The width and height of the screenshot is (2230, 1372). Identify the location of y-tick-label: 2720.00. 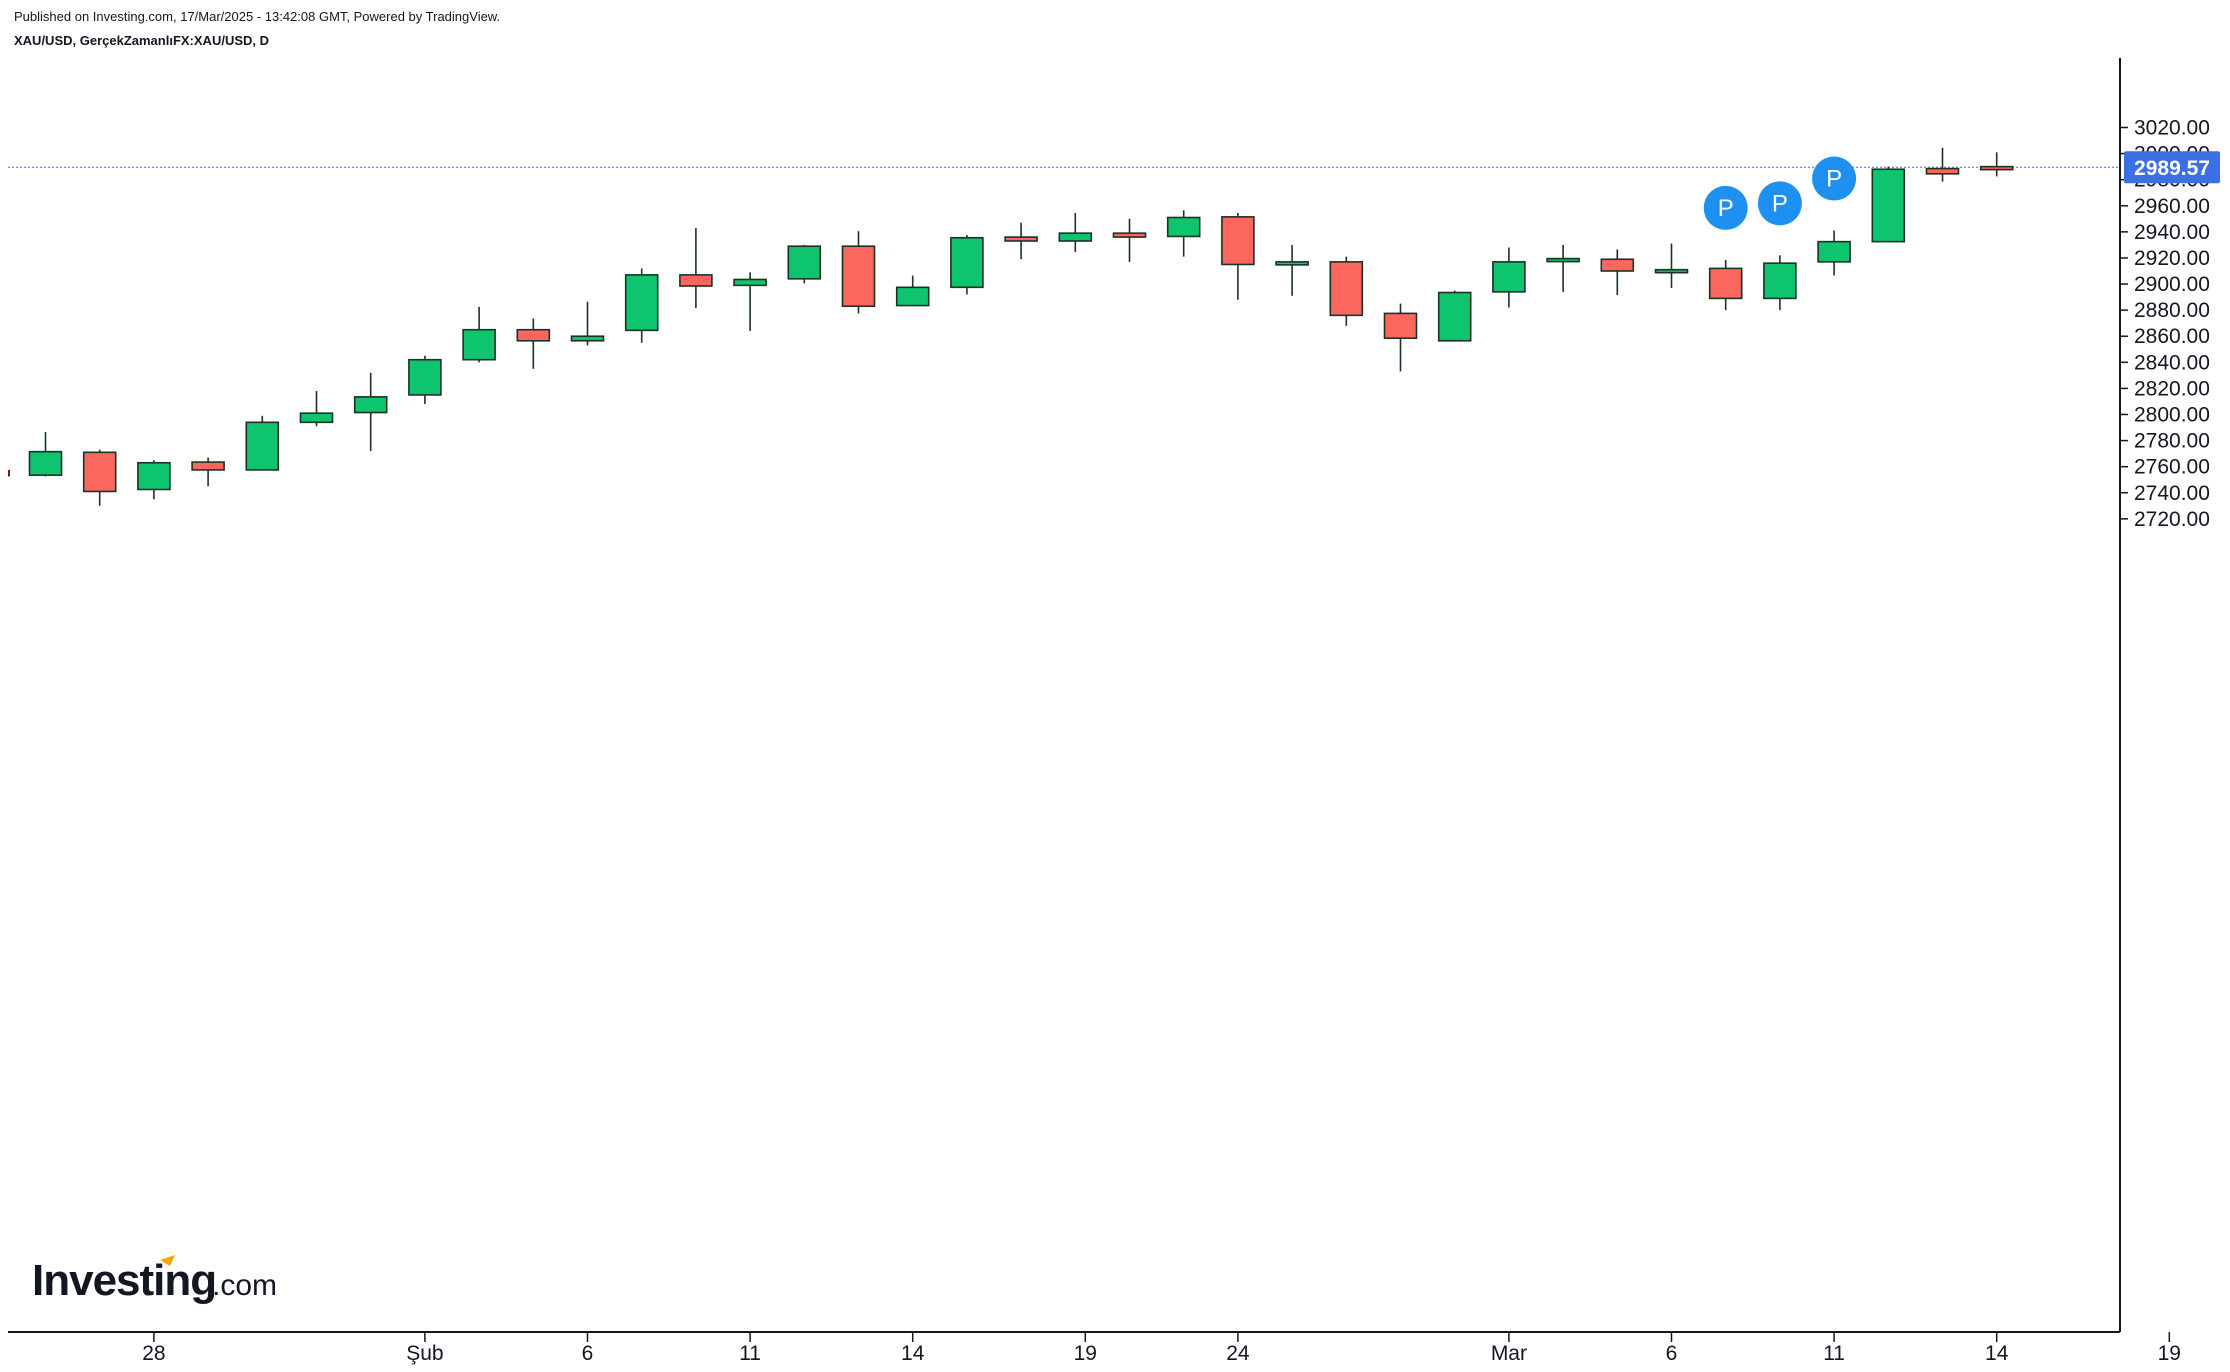
(2172, 519).